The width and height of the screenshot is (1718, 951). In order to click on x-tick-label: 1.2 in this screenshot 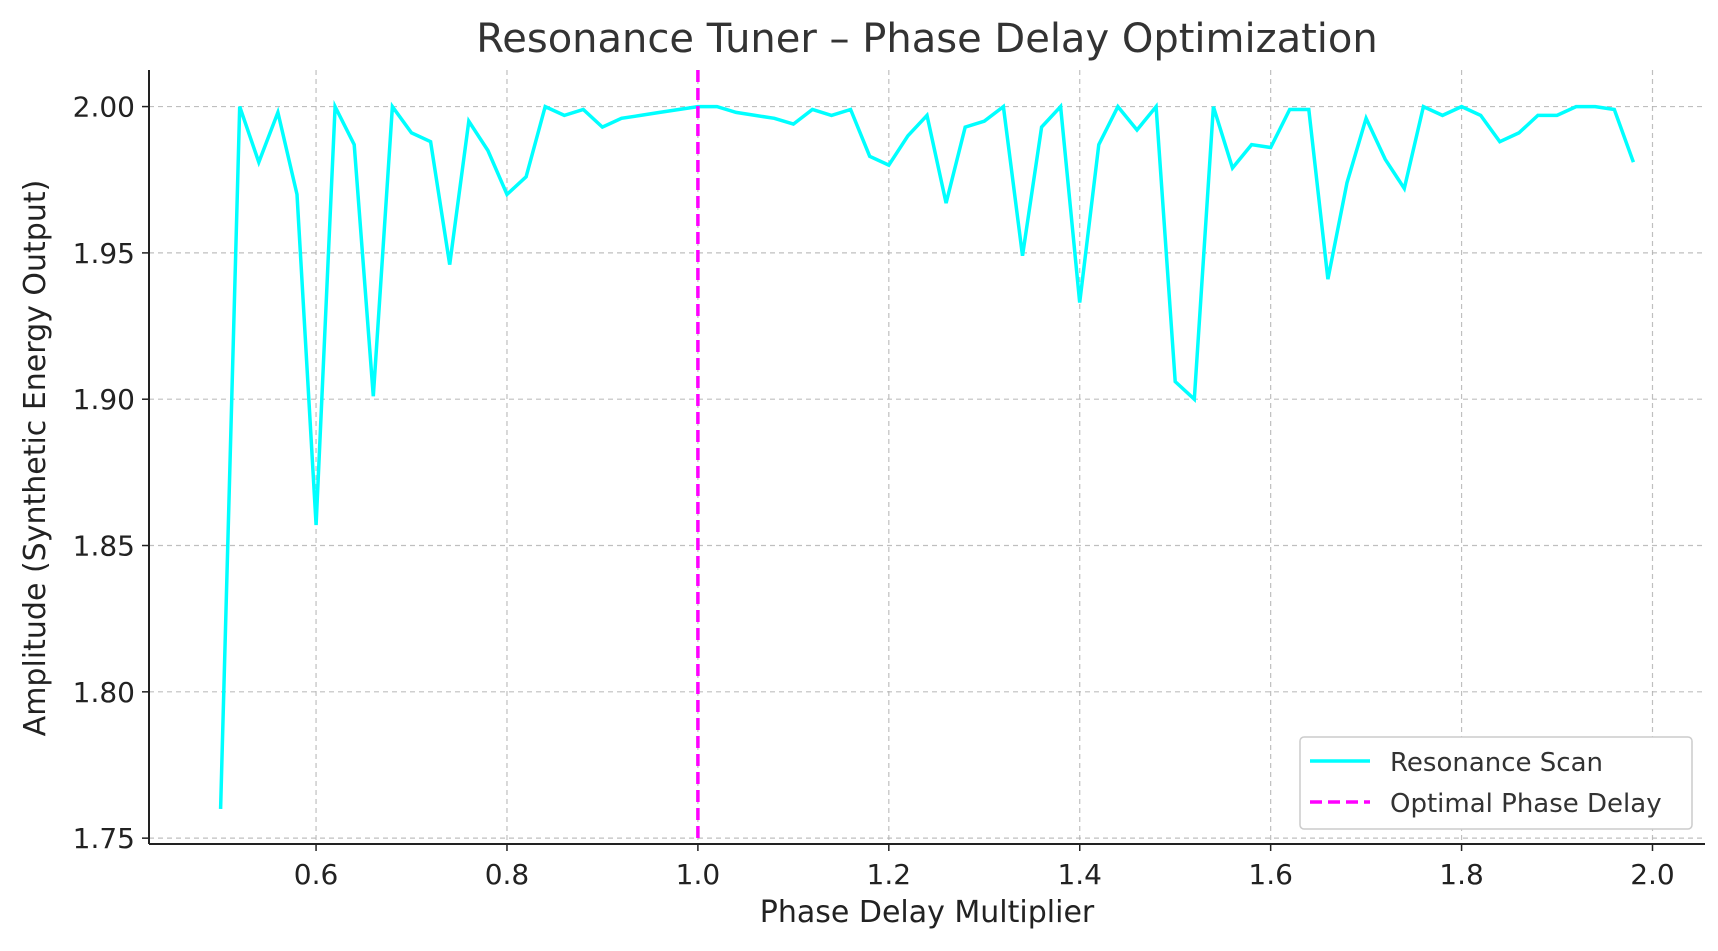, I will do `click(889, 874)`.